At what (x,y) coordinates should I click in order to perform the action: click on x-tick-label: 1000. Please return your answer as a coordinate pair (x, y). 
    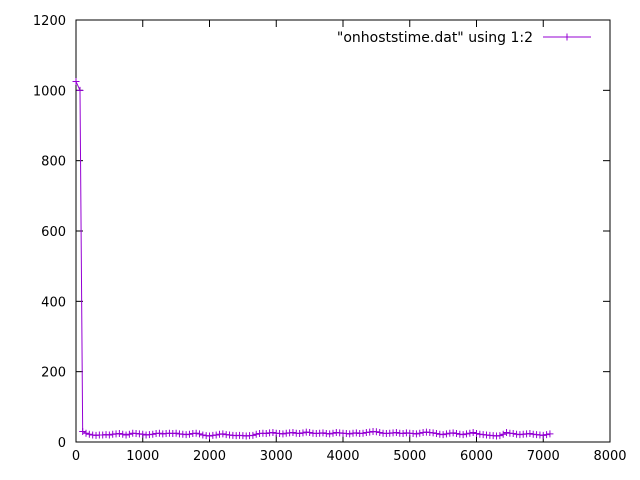
    Looking at the image, I should click on (142, 456).